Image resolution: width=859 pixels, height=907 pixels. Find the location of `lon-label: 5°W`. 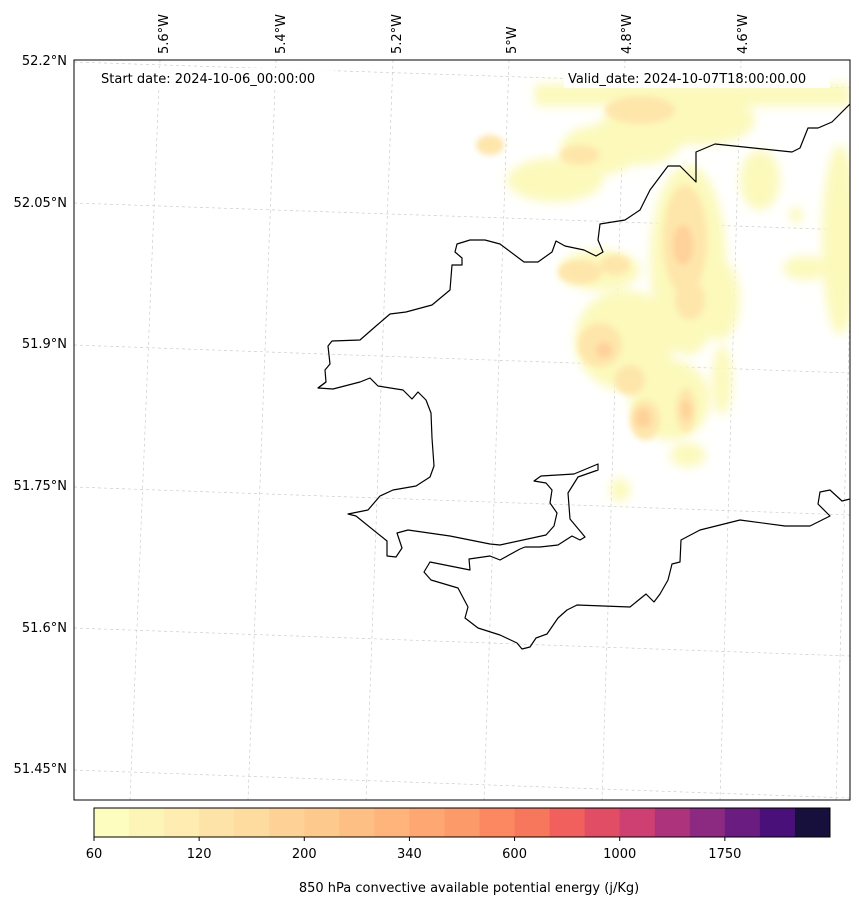

lon-label: 5°W is located at coordinates (512, 40).